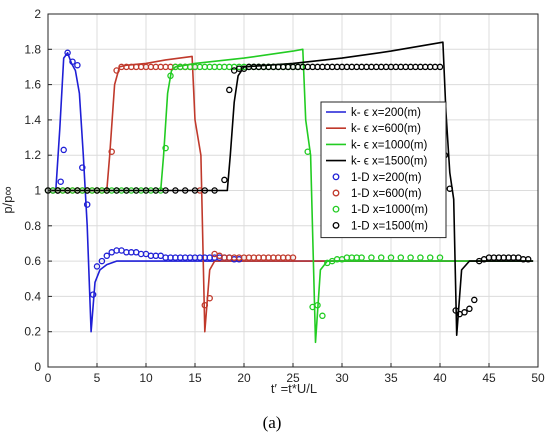 Image resolution: width=550 pixels, height=442 pixels. Describe the element at coordinates (391, 378) in the screenshot. I see `x-tick-label: 35` at that location.